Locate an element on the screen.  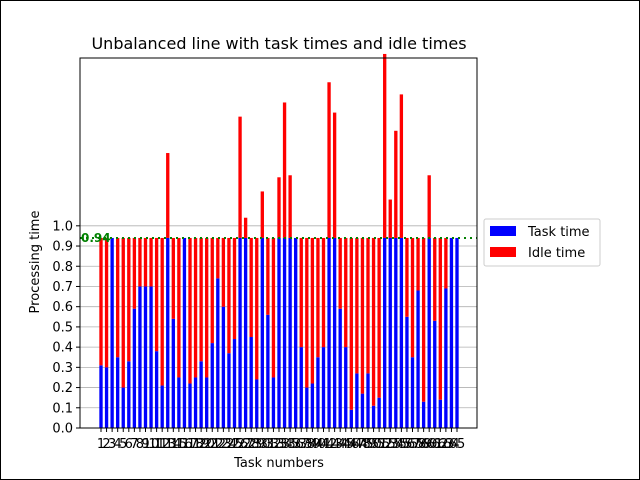
x-tick-label: 30 is located at coordinates (262, 444).